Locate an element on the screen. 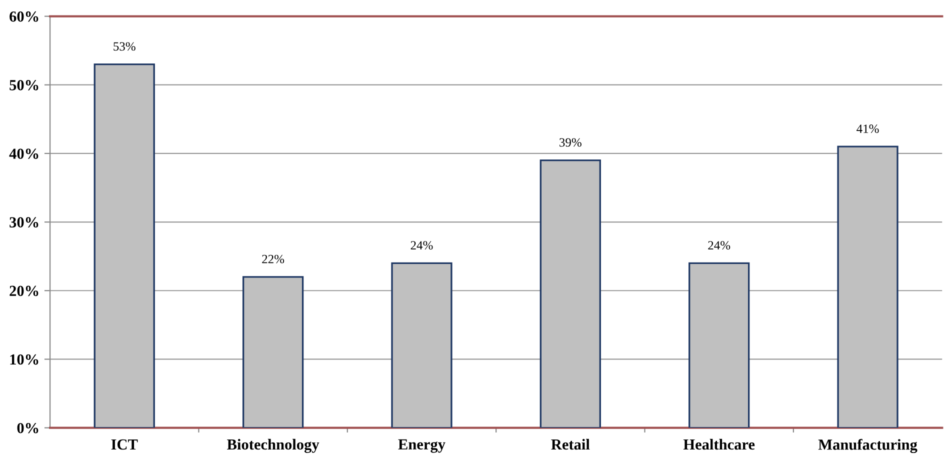 The image size is (944, 465). y-tick-label: 40% is located at coordinates (23, 153).